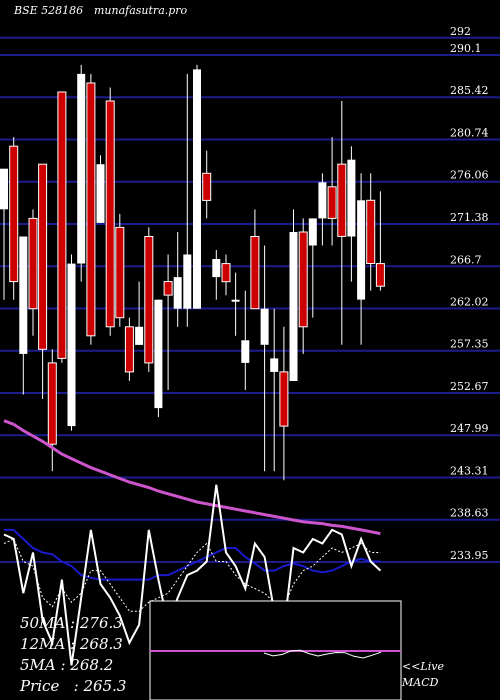  Describe the element at coordinates (73, 686) in the screenshot. I see `stat-price: Price : 265.3` at that location.